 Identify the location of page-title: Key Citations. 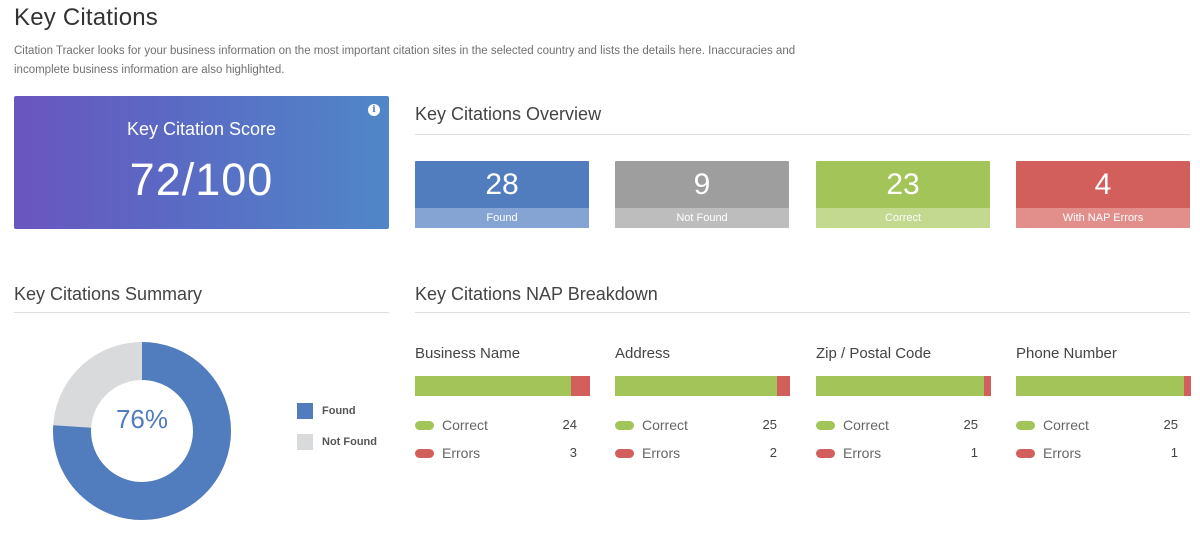
(86, 17).